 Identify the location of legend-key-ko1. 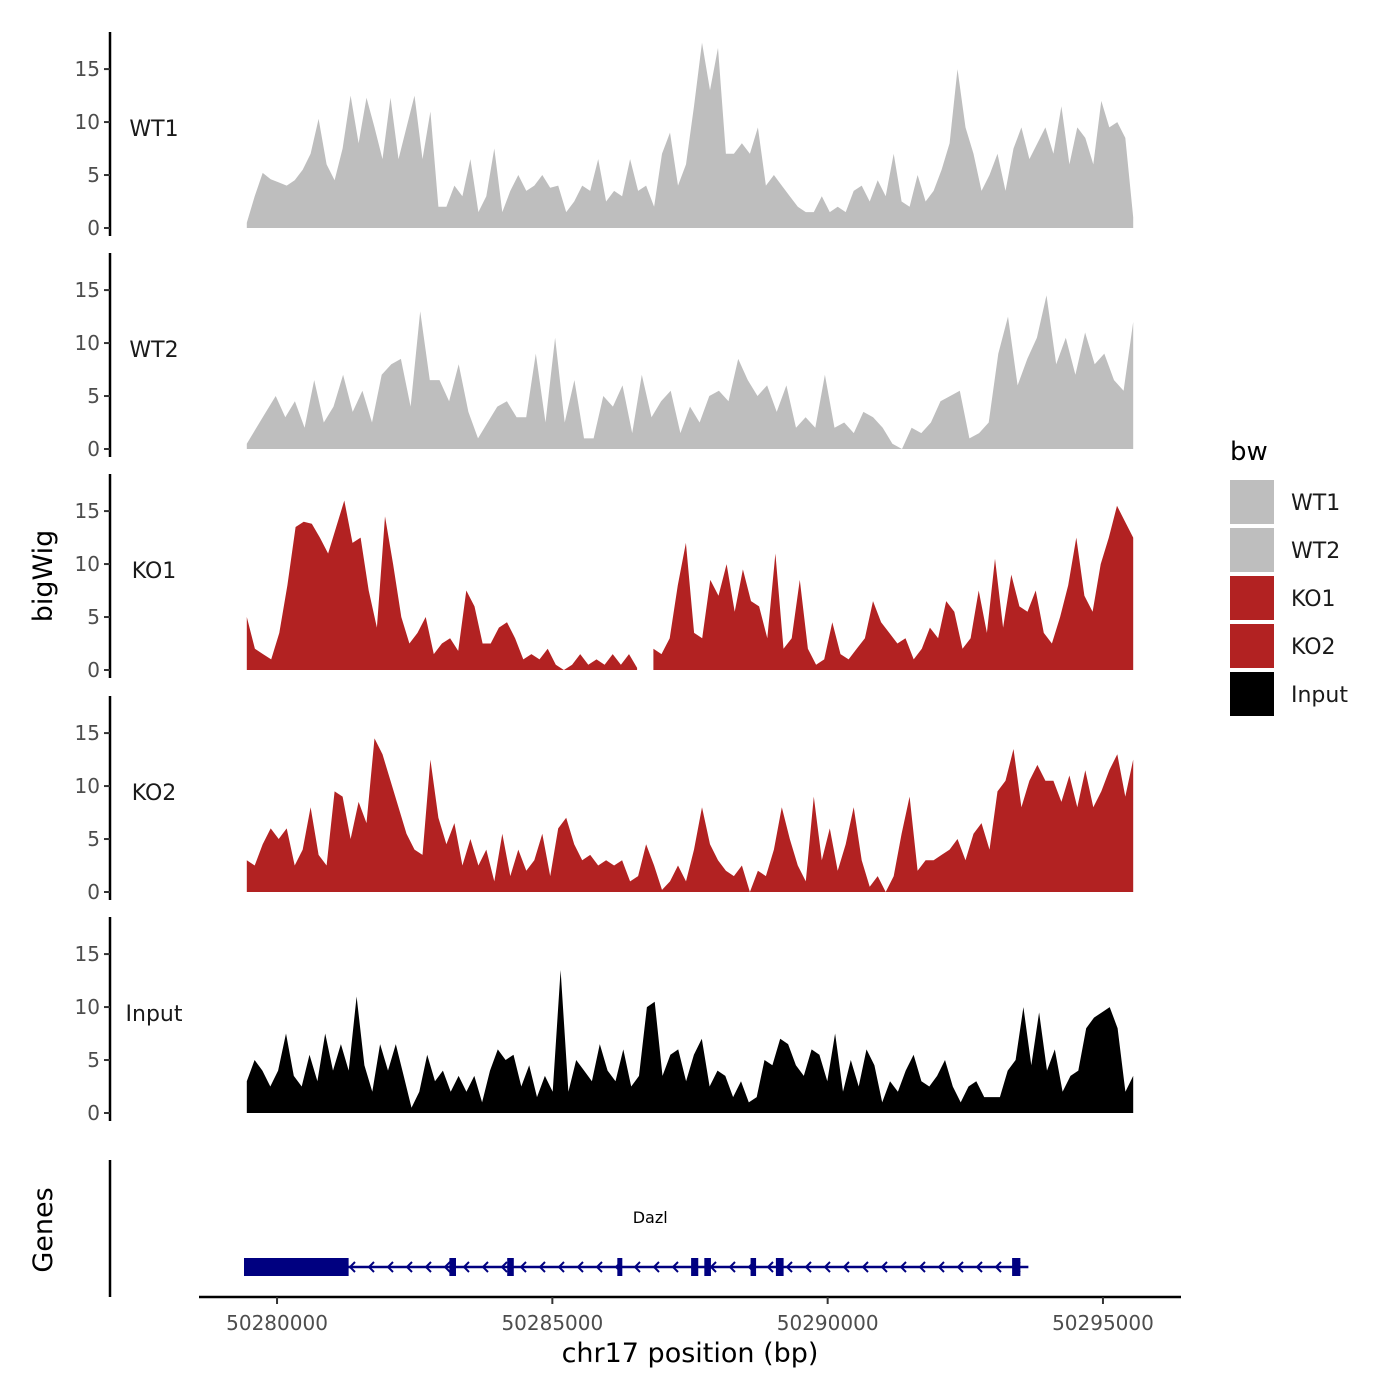
(1252, 598).